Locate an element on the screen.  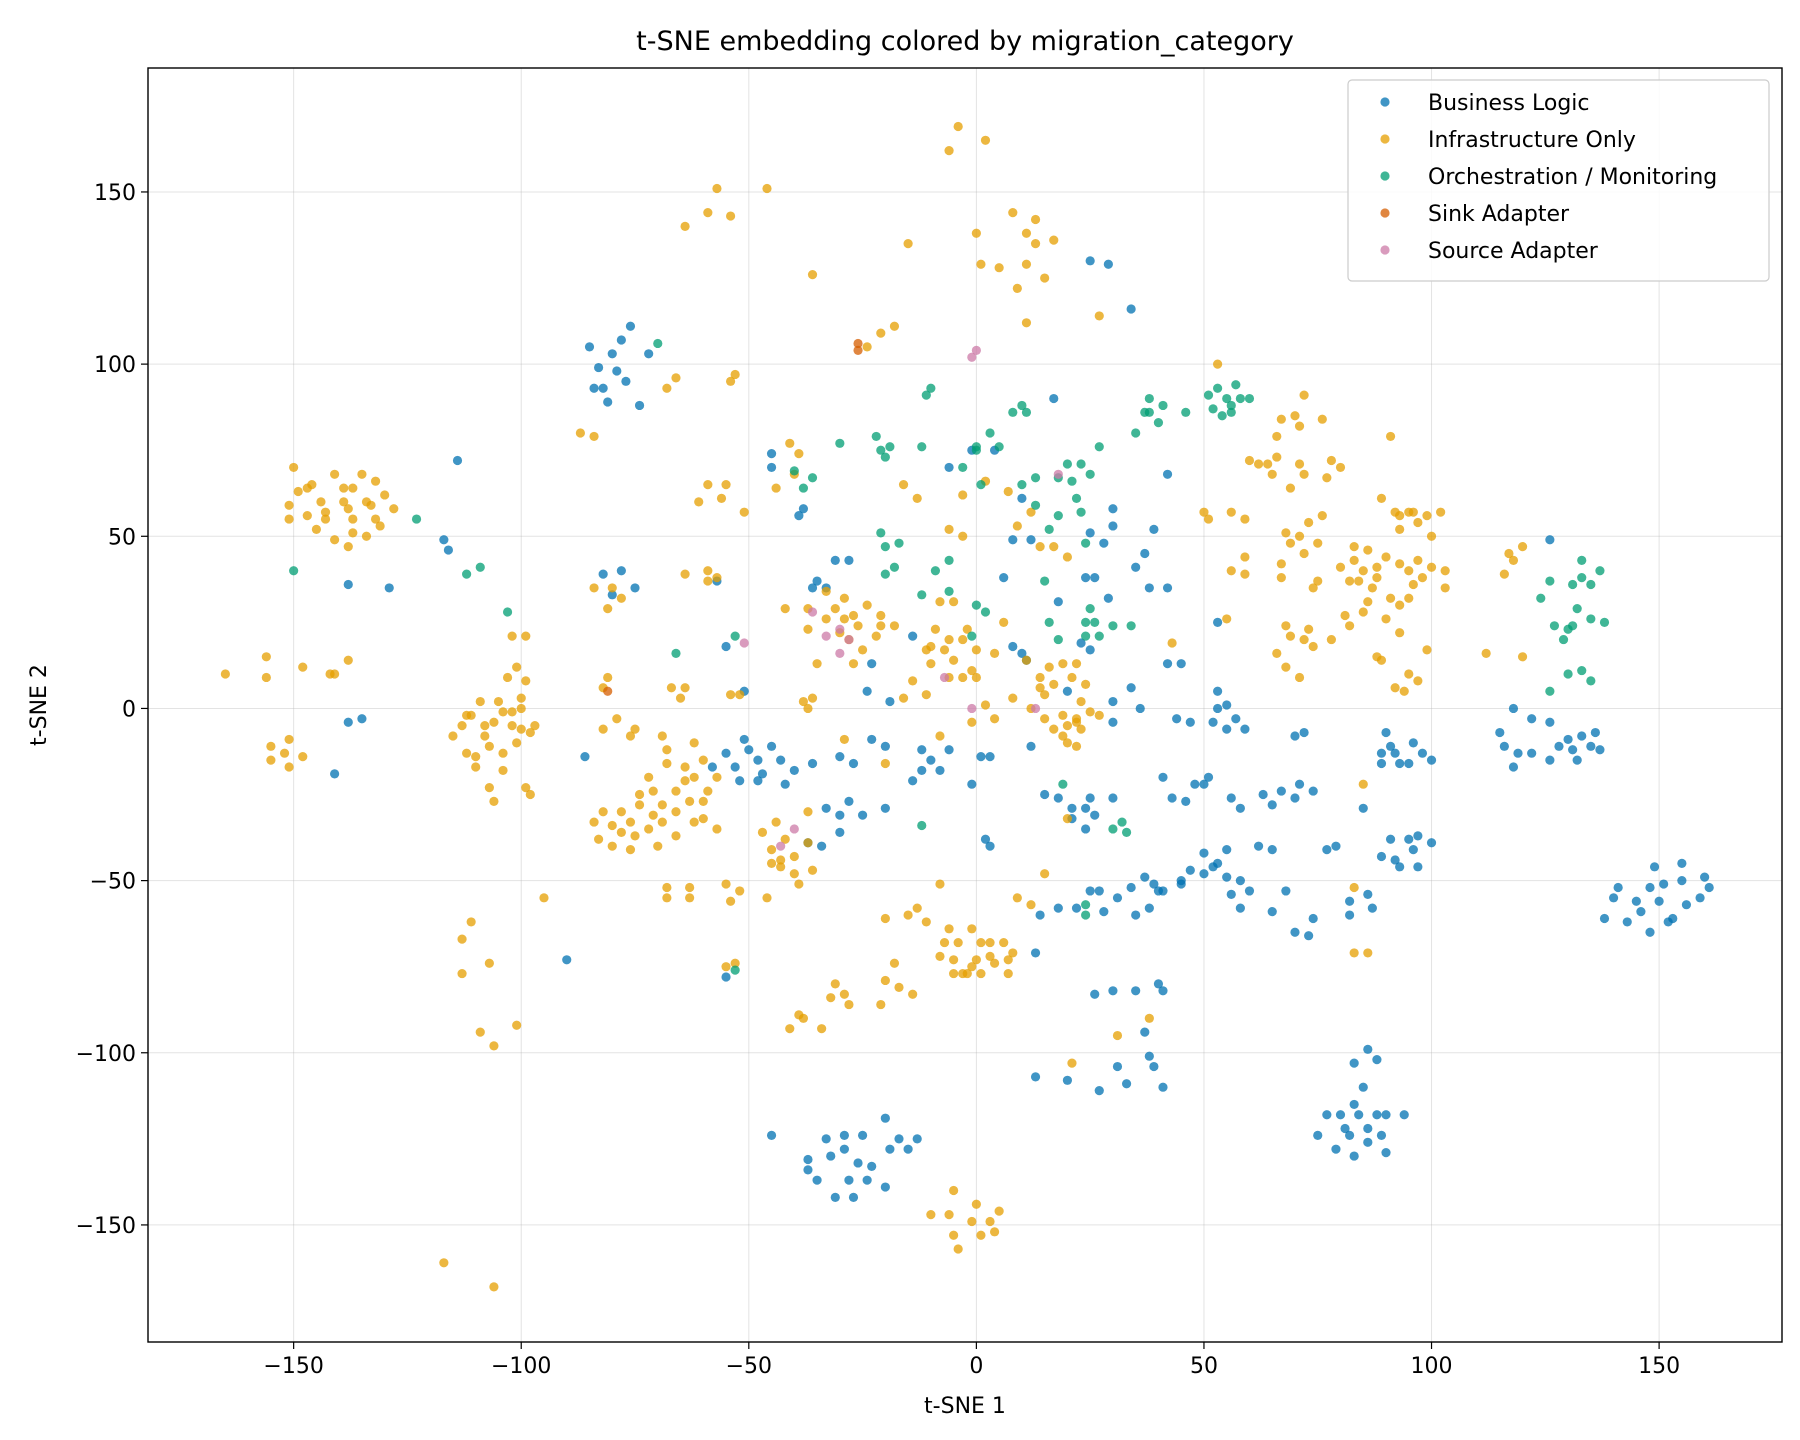
y-tick-label: −100 is located at coordinates (106, 1054).